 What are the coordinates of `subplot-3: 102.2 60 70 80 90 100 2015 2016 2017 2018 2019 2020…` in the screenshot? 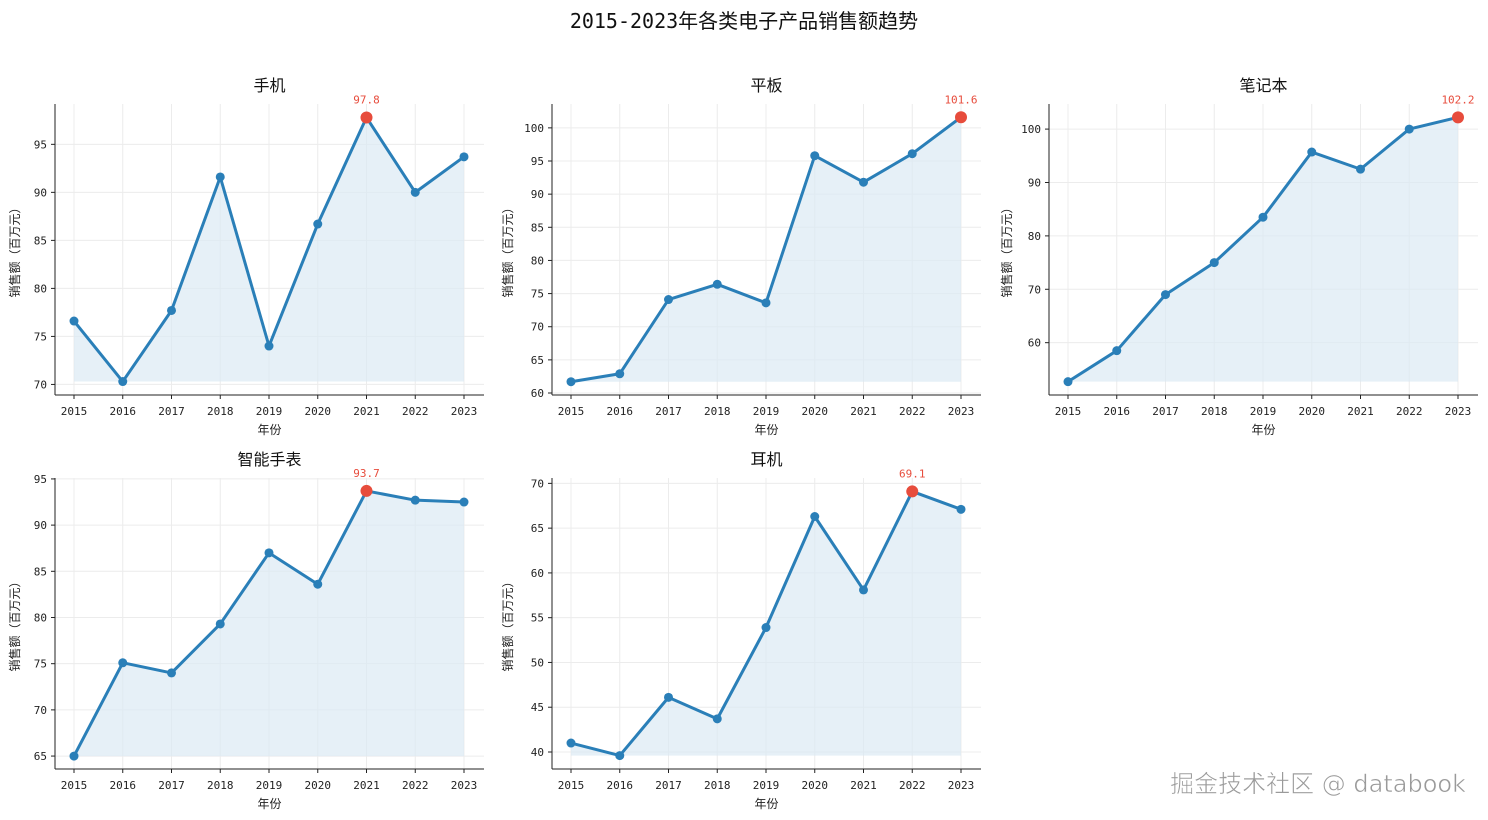 It's located at (1238, 256).